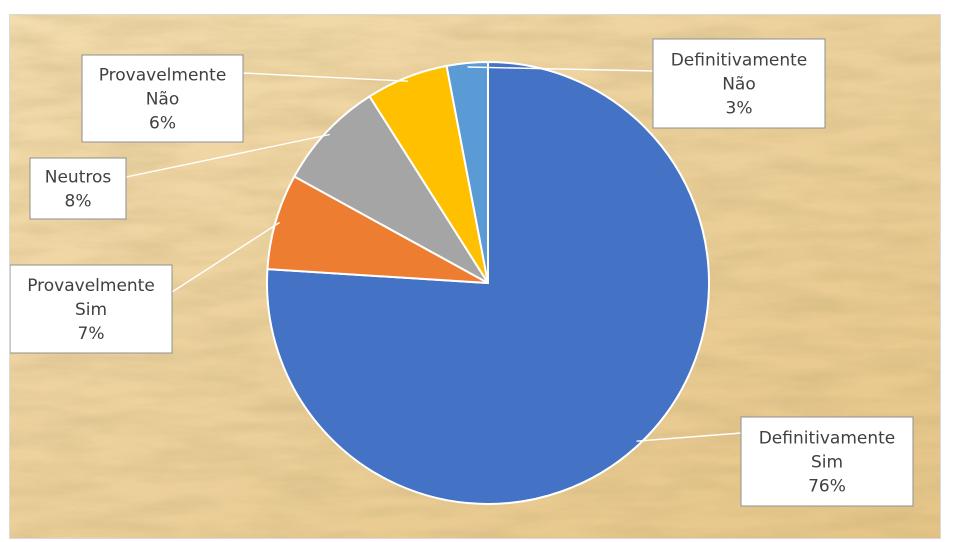 The width and height of the screenshot is (955, 542). What do you see at coordinates (827, 487) in the screenshot?
I see `data-label-percent: 76%` at bounding box center [827, 487].